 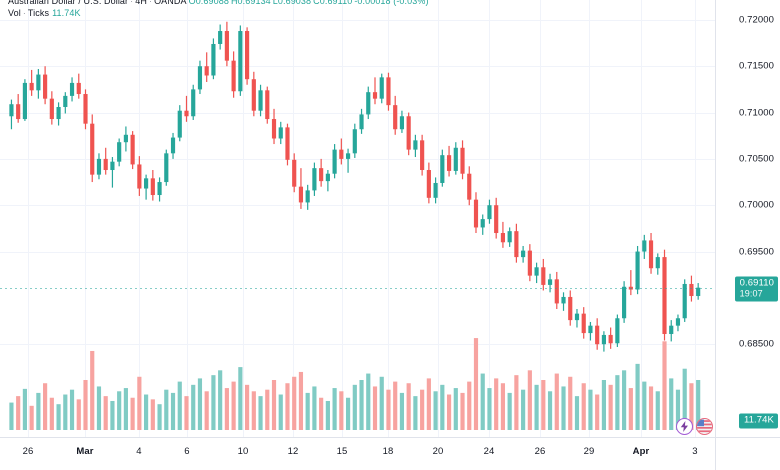 I want to click on current-volume-badge: 11.74K, so click(x=758, y=421).